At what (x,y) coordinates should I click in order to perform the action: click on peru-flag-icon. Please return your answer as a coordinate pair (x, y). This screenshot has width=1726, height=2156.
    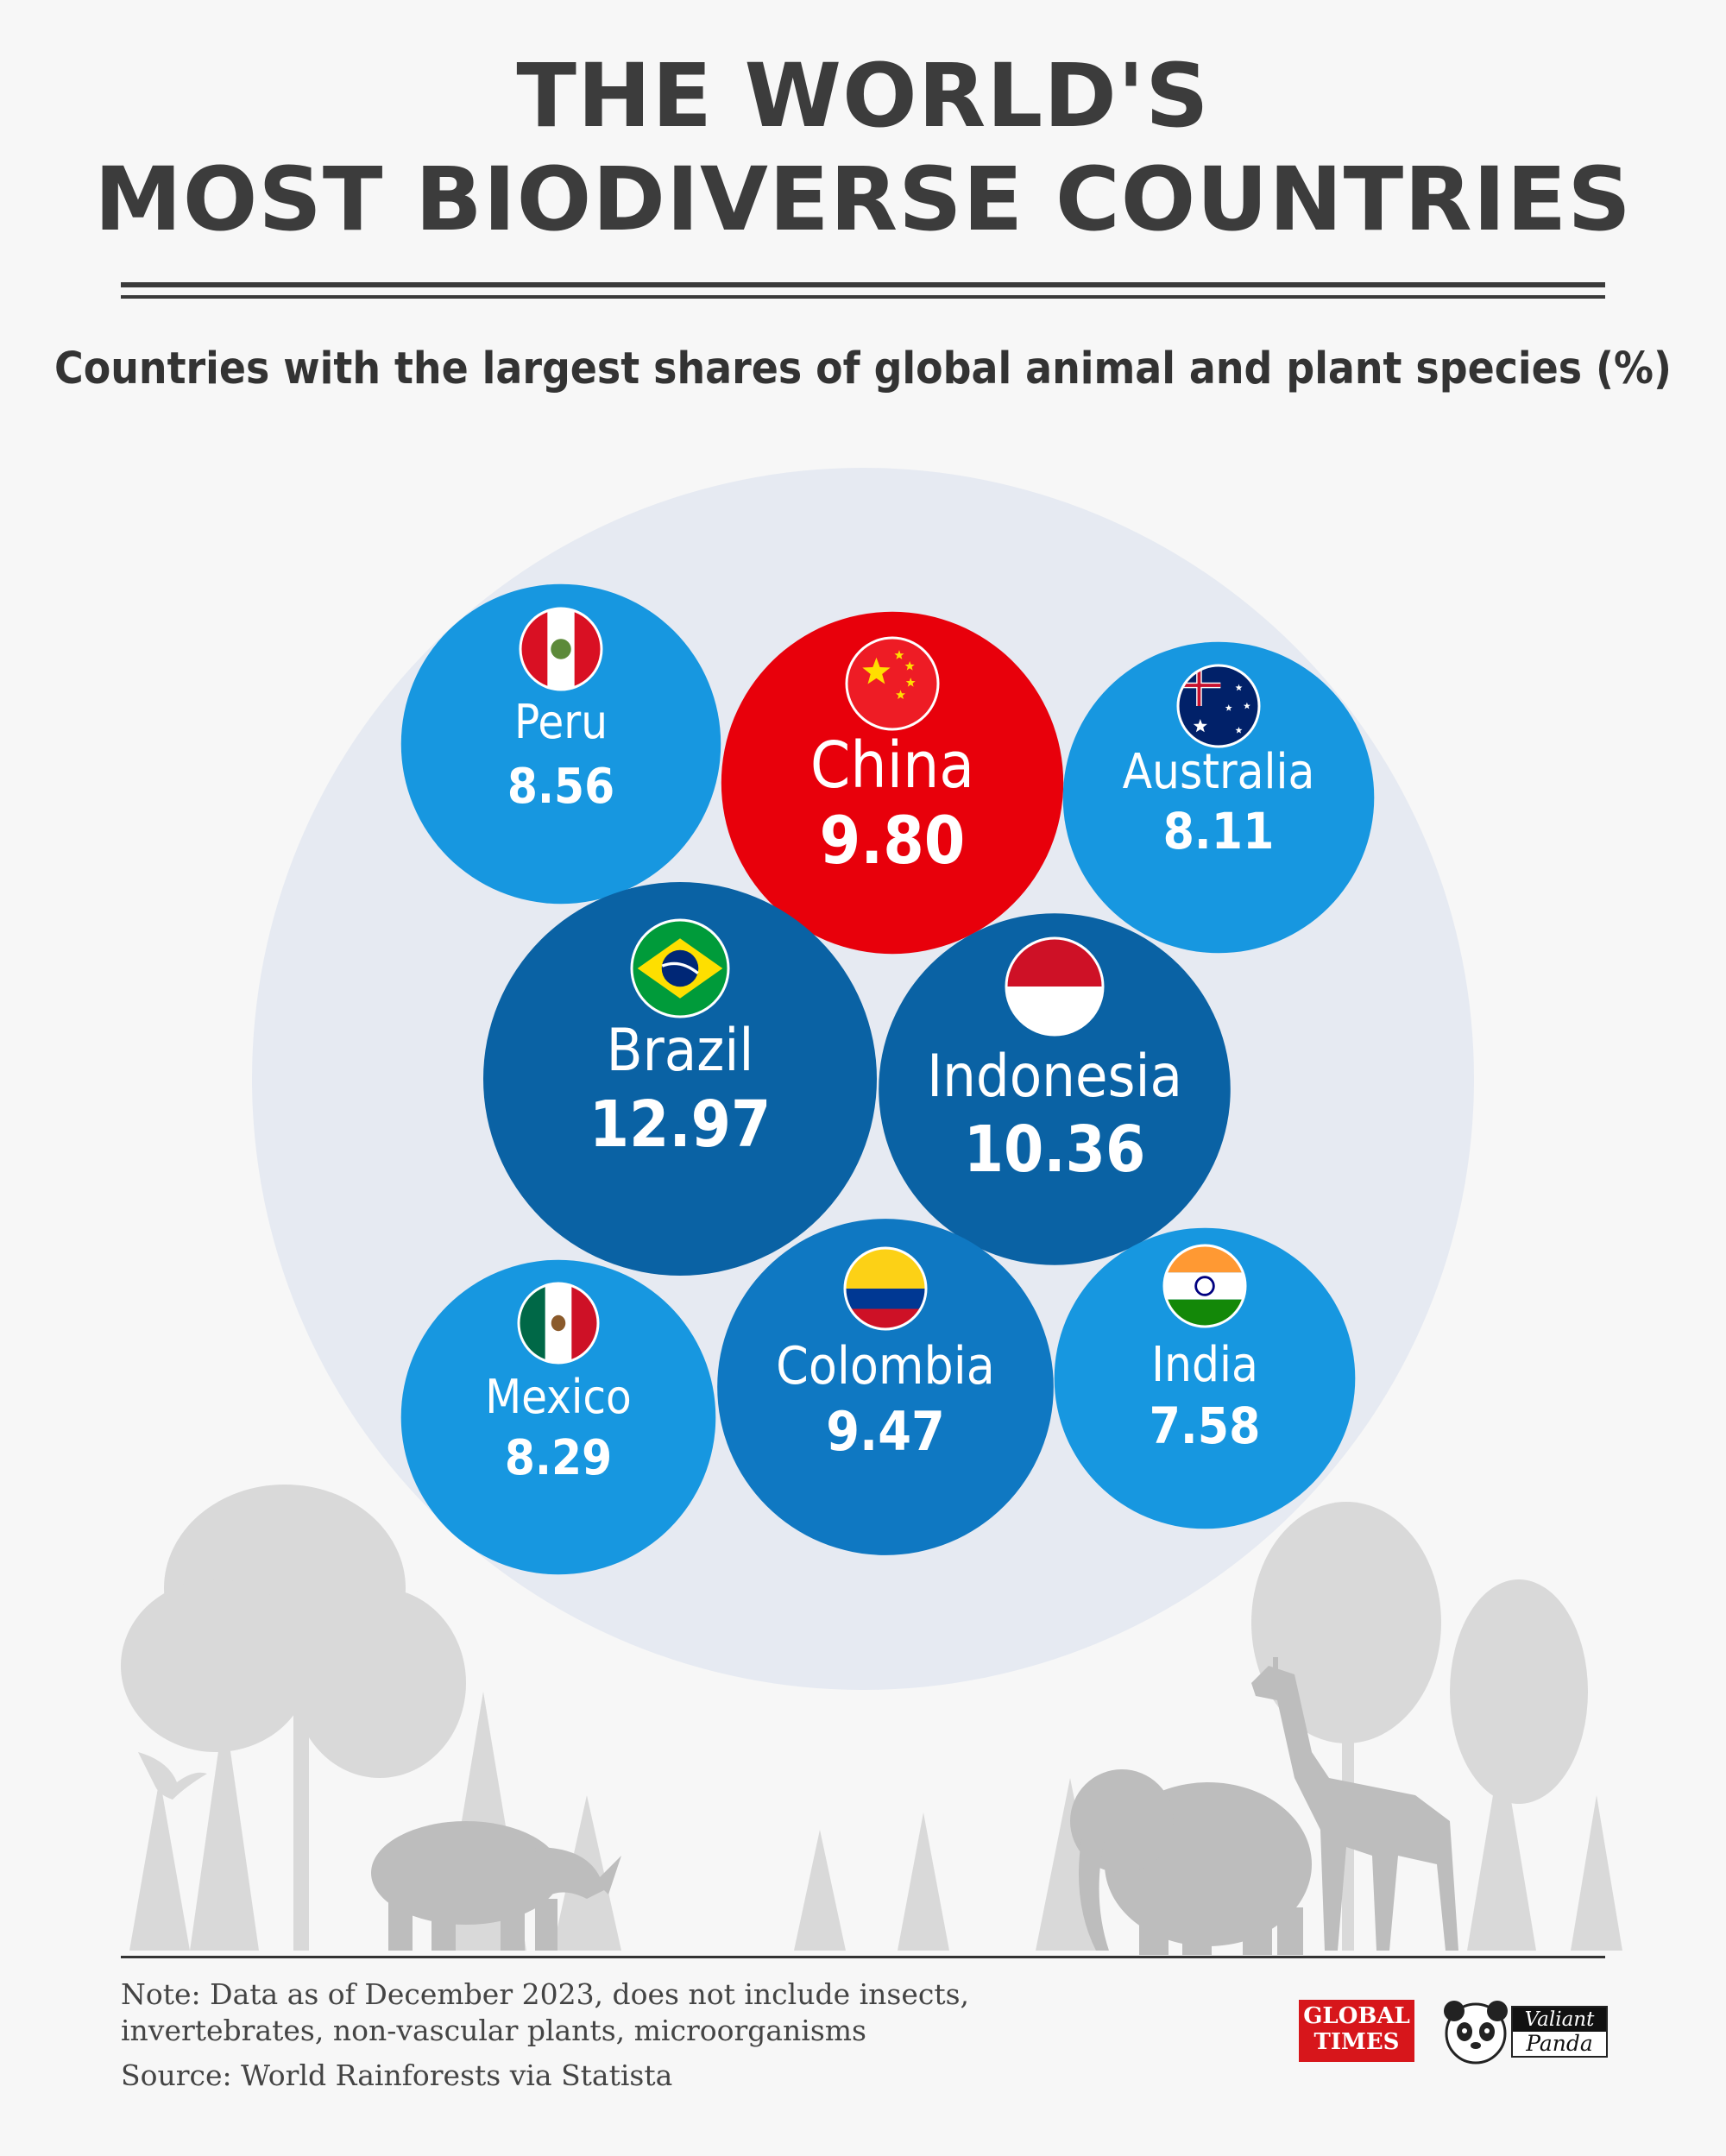
    Looking at the image, I should click on (561, 649).